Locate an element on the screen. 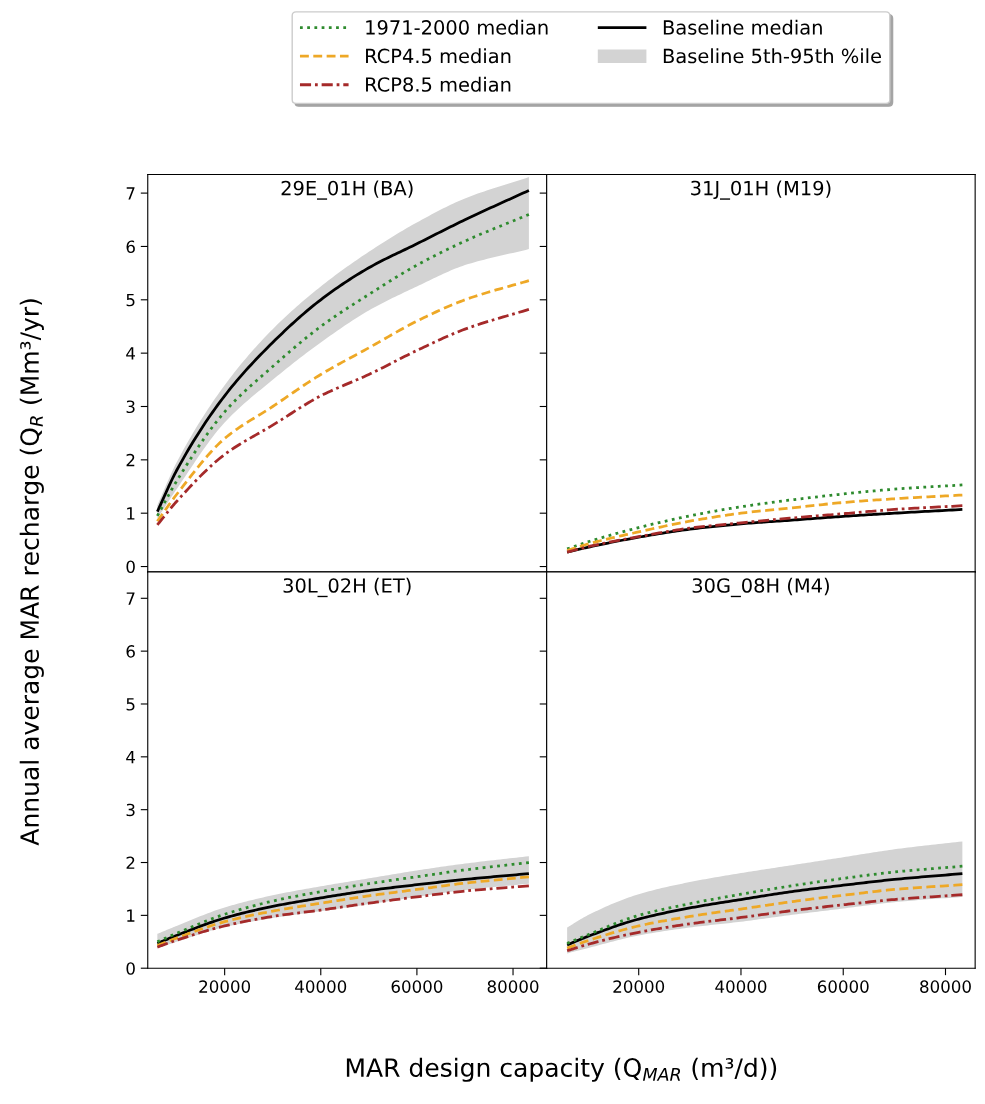 The width and height of the screenshot is (985, 1104). chart-title: 29E_01H (BA) is located at coordinates (347, 190).